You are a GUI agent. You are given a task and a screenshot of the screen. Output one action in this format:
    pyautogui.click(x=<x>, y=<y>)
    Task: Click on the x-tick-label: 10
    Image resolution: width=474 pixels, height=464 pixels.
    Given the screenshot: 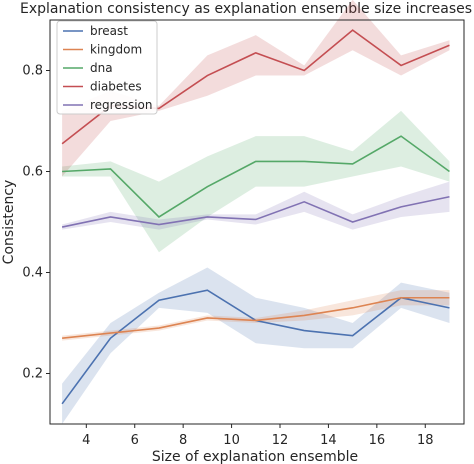 What is the action you would take?
    pyautogui.click(x=231, y=440)
    